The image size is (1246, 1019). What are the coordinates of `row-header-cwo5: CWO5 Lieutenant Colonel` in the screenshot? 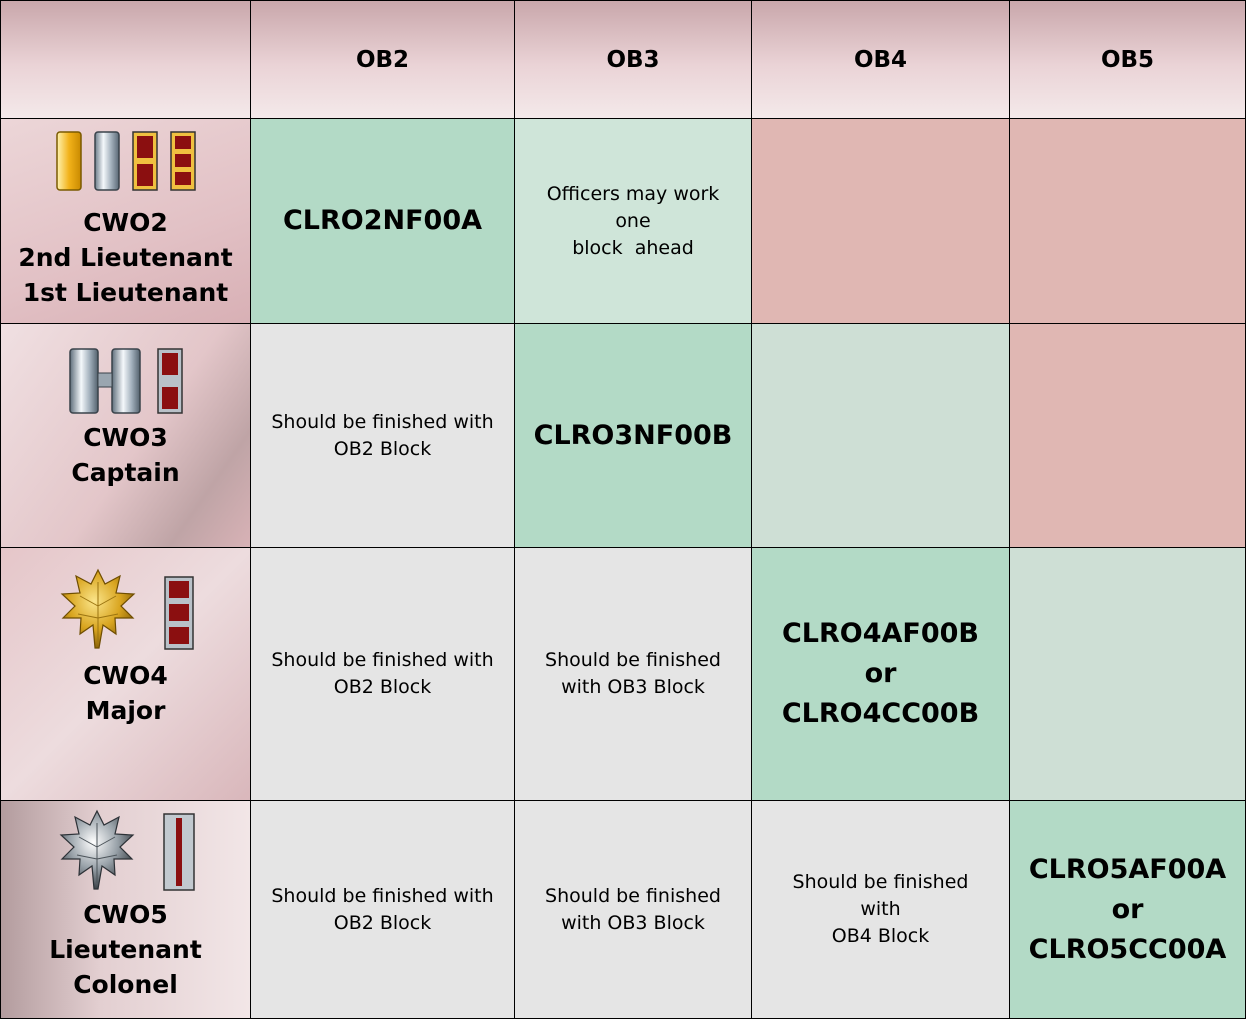 It's located at (125, 909).